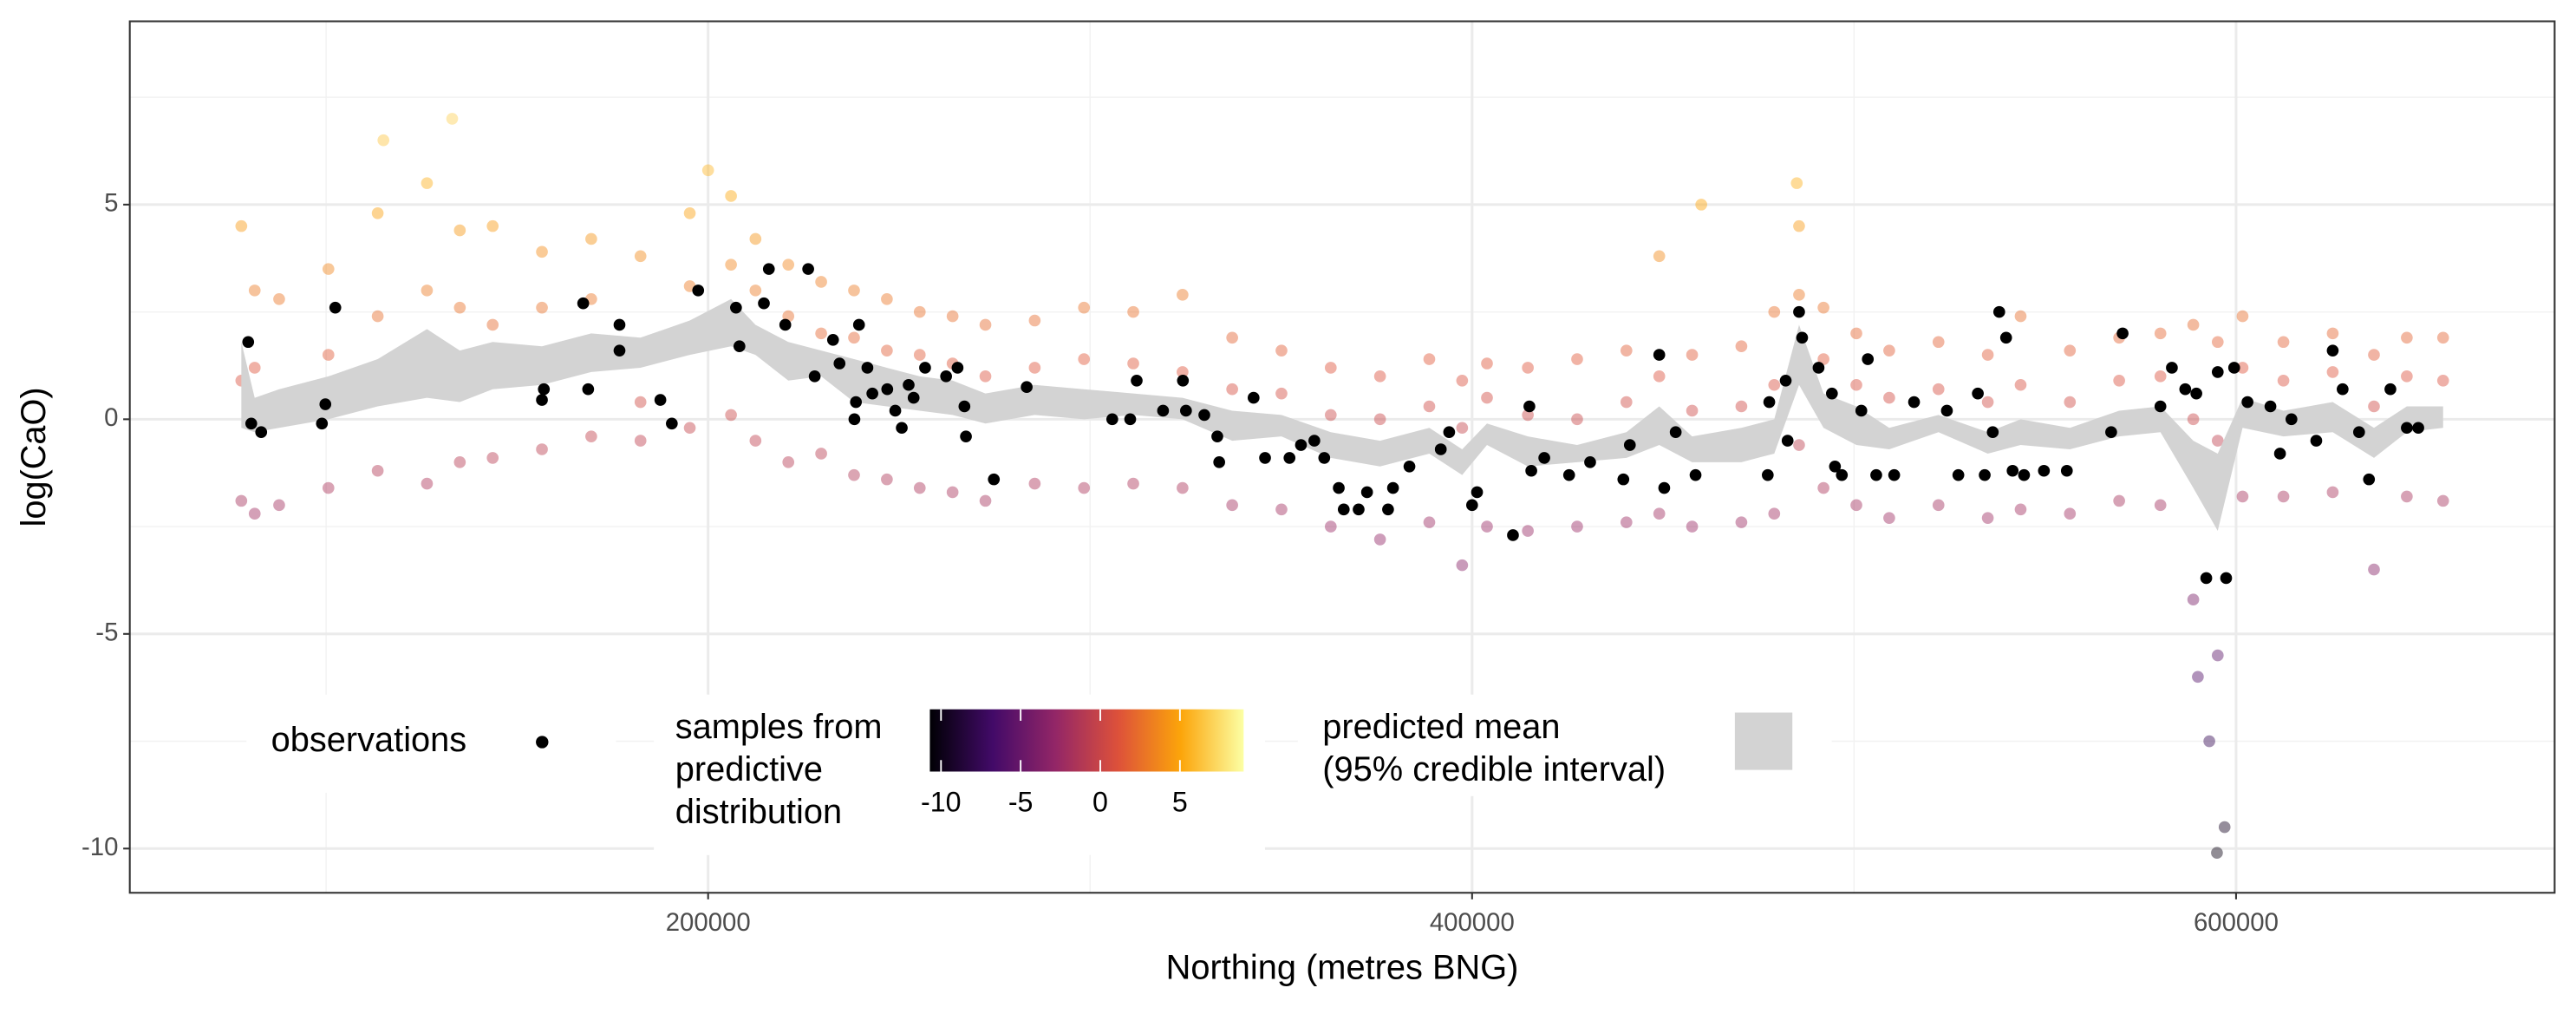  What do you see at coordinates (431, 744) in the screenshot?
I see `legend-box` at bounding box center [431, 744].